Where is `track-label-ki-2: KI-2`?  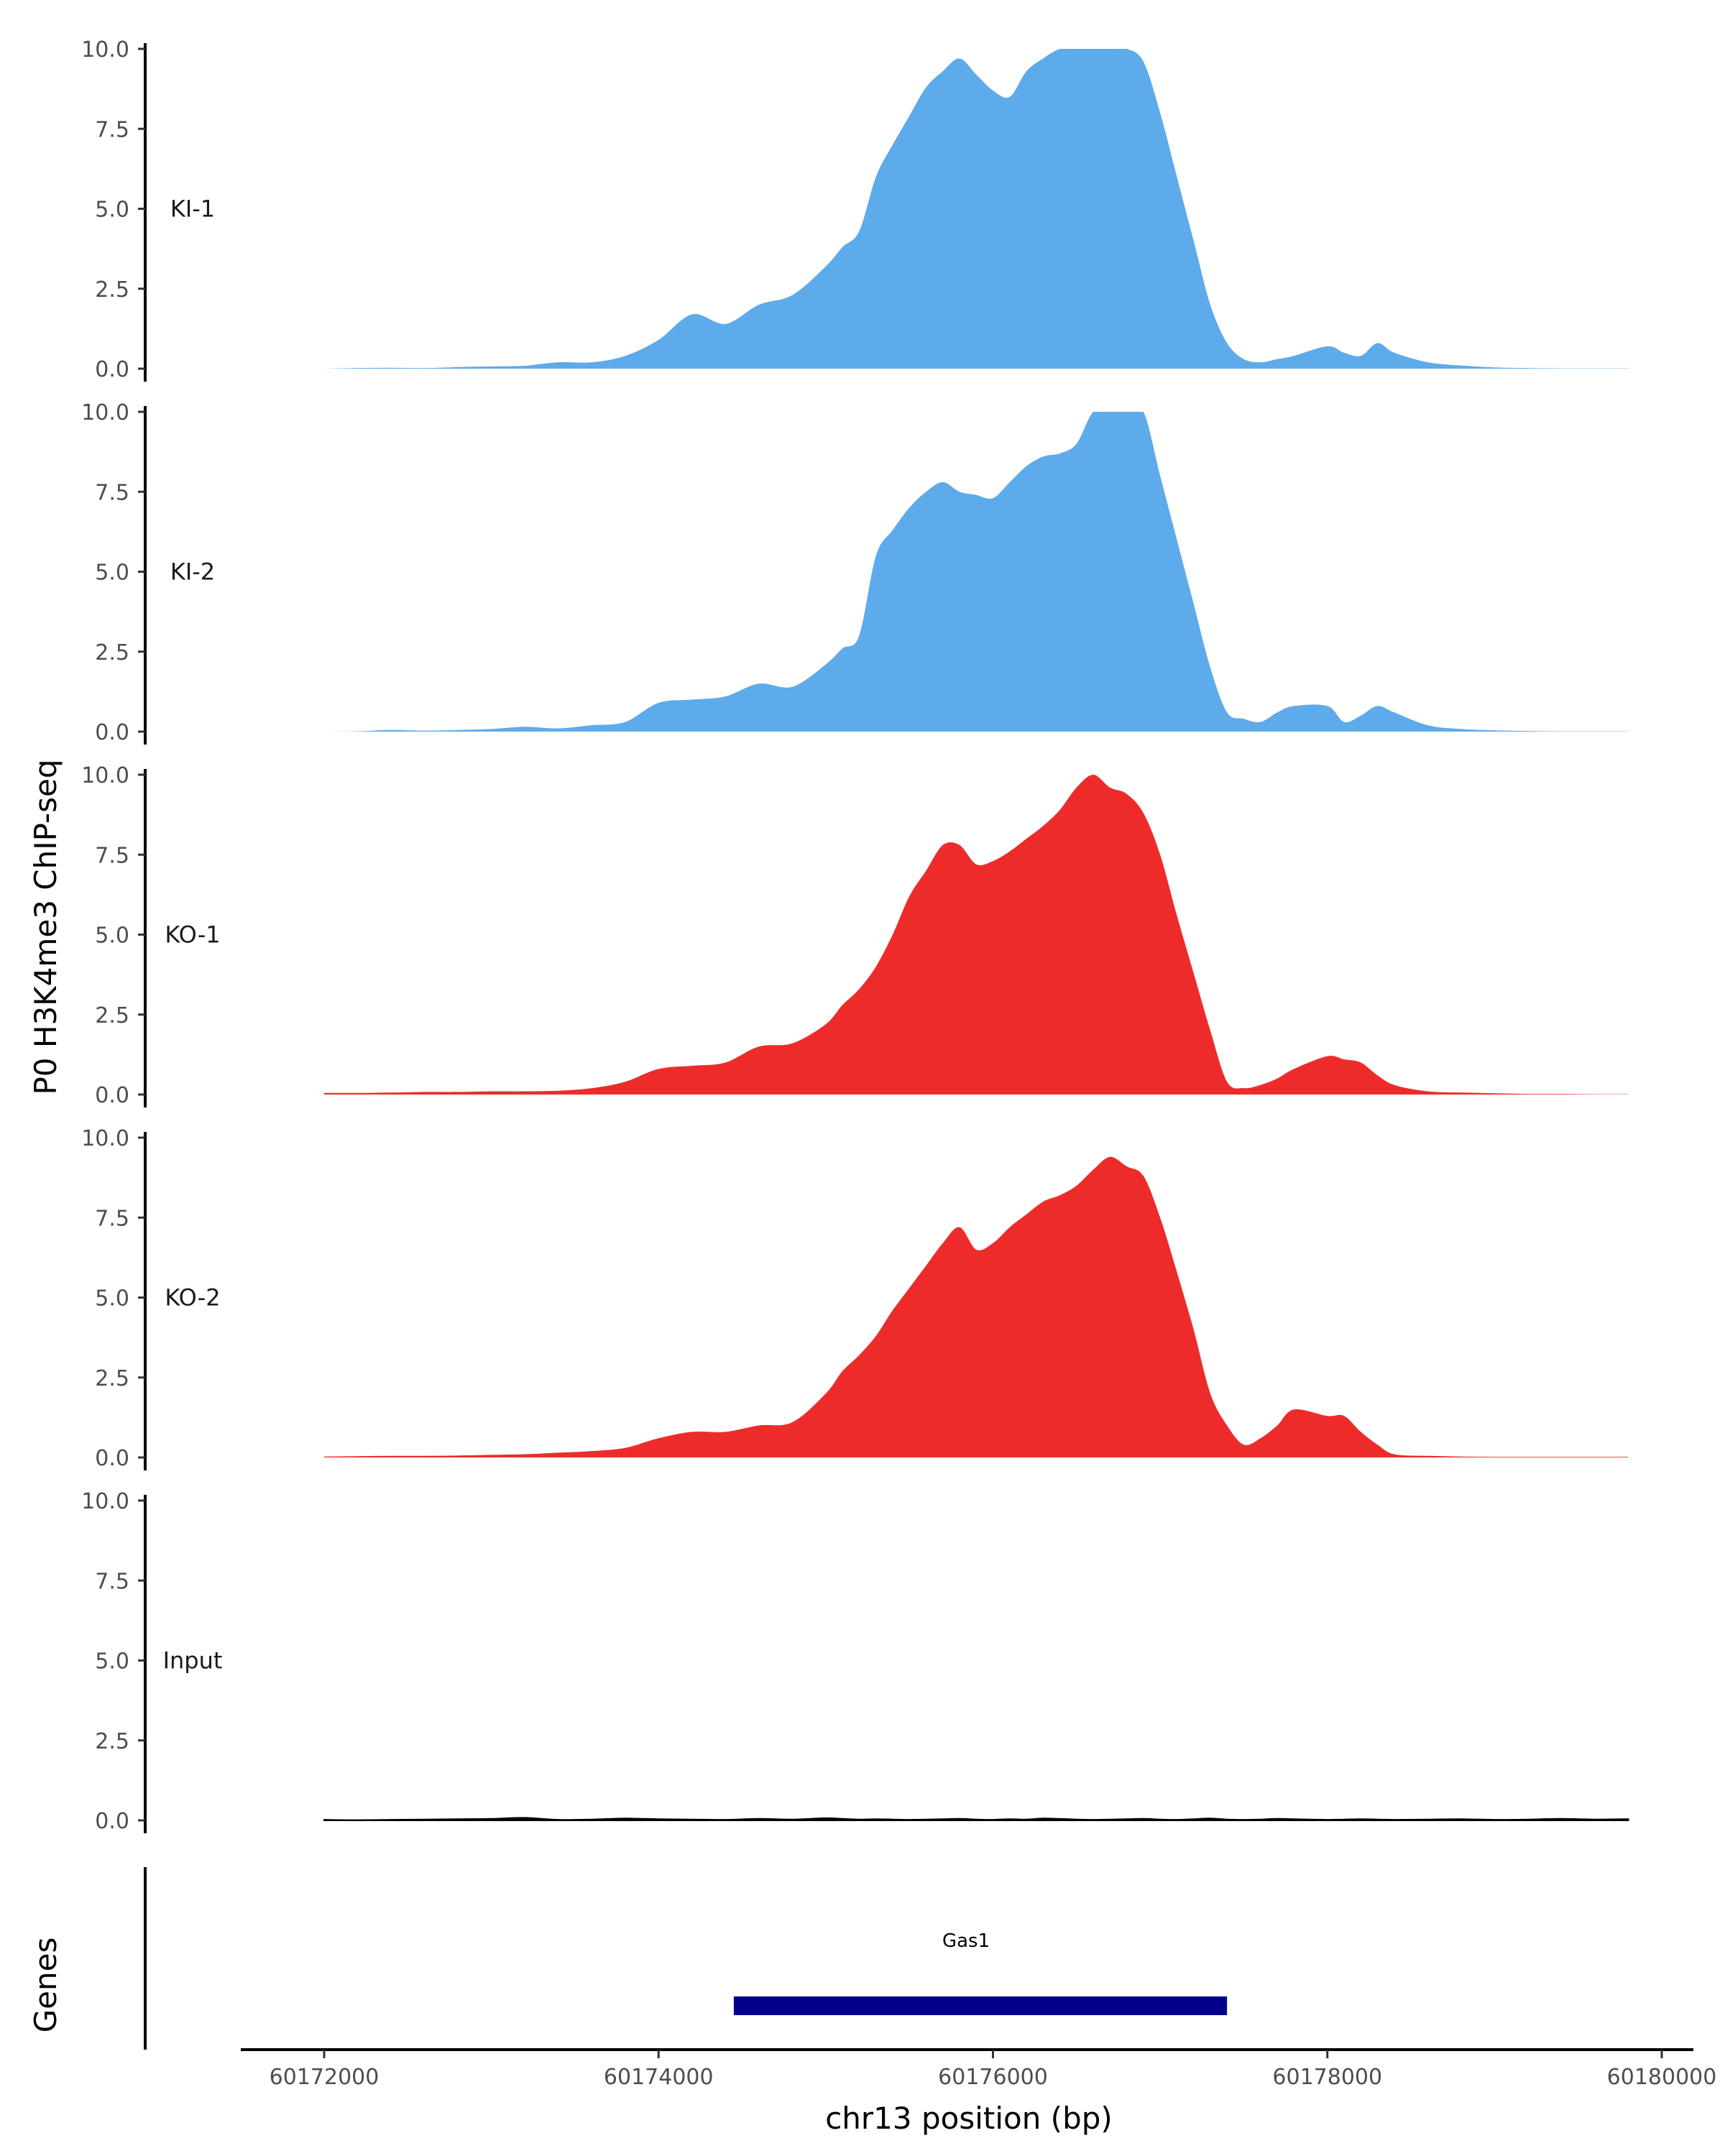 track-label-ki-2: KI-2 is located at coordinates (192, 572).